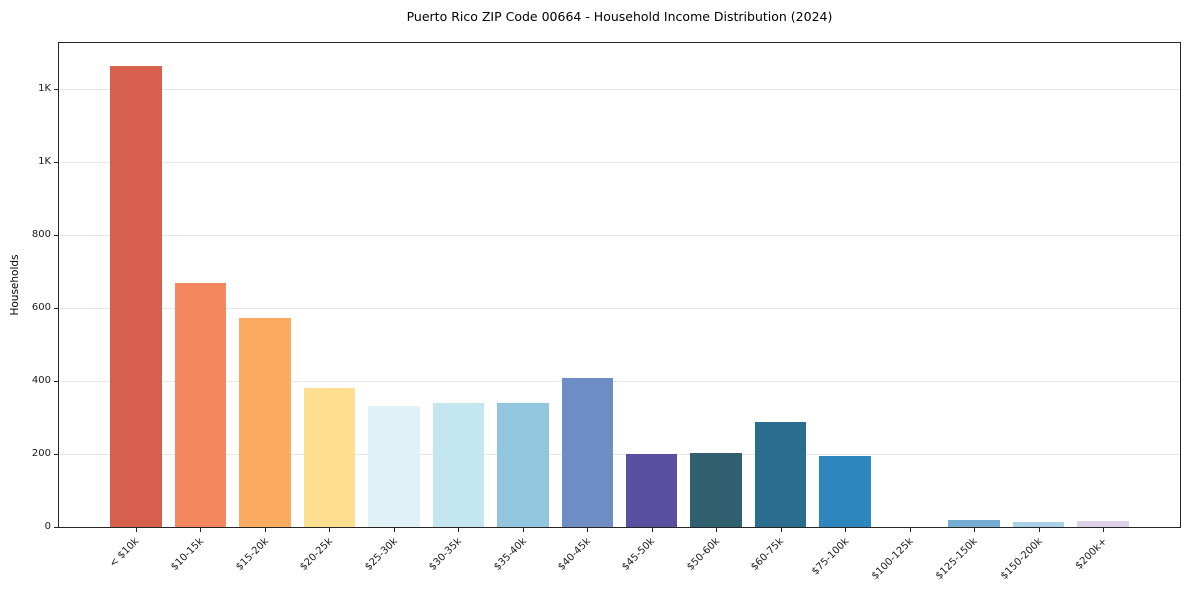  What do you see at coordinates (381, 554) in the screenshot?
I see `x-tick-label: $25-30k` at bounding box center [381, 554].